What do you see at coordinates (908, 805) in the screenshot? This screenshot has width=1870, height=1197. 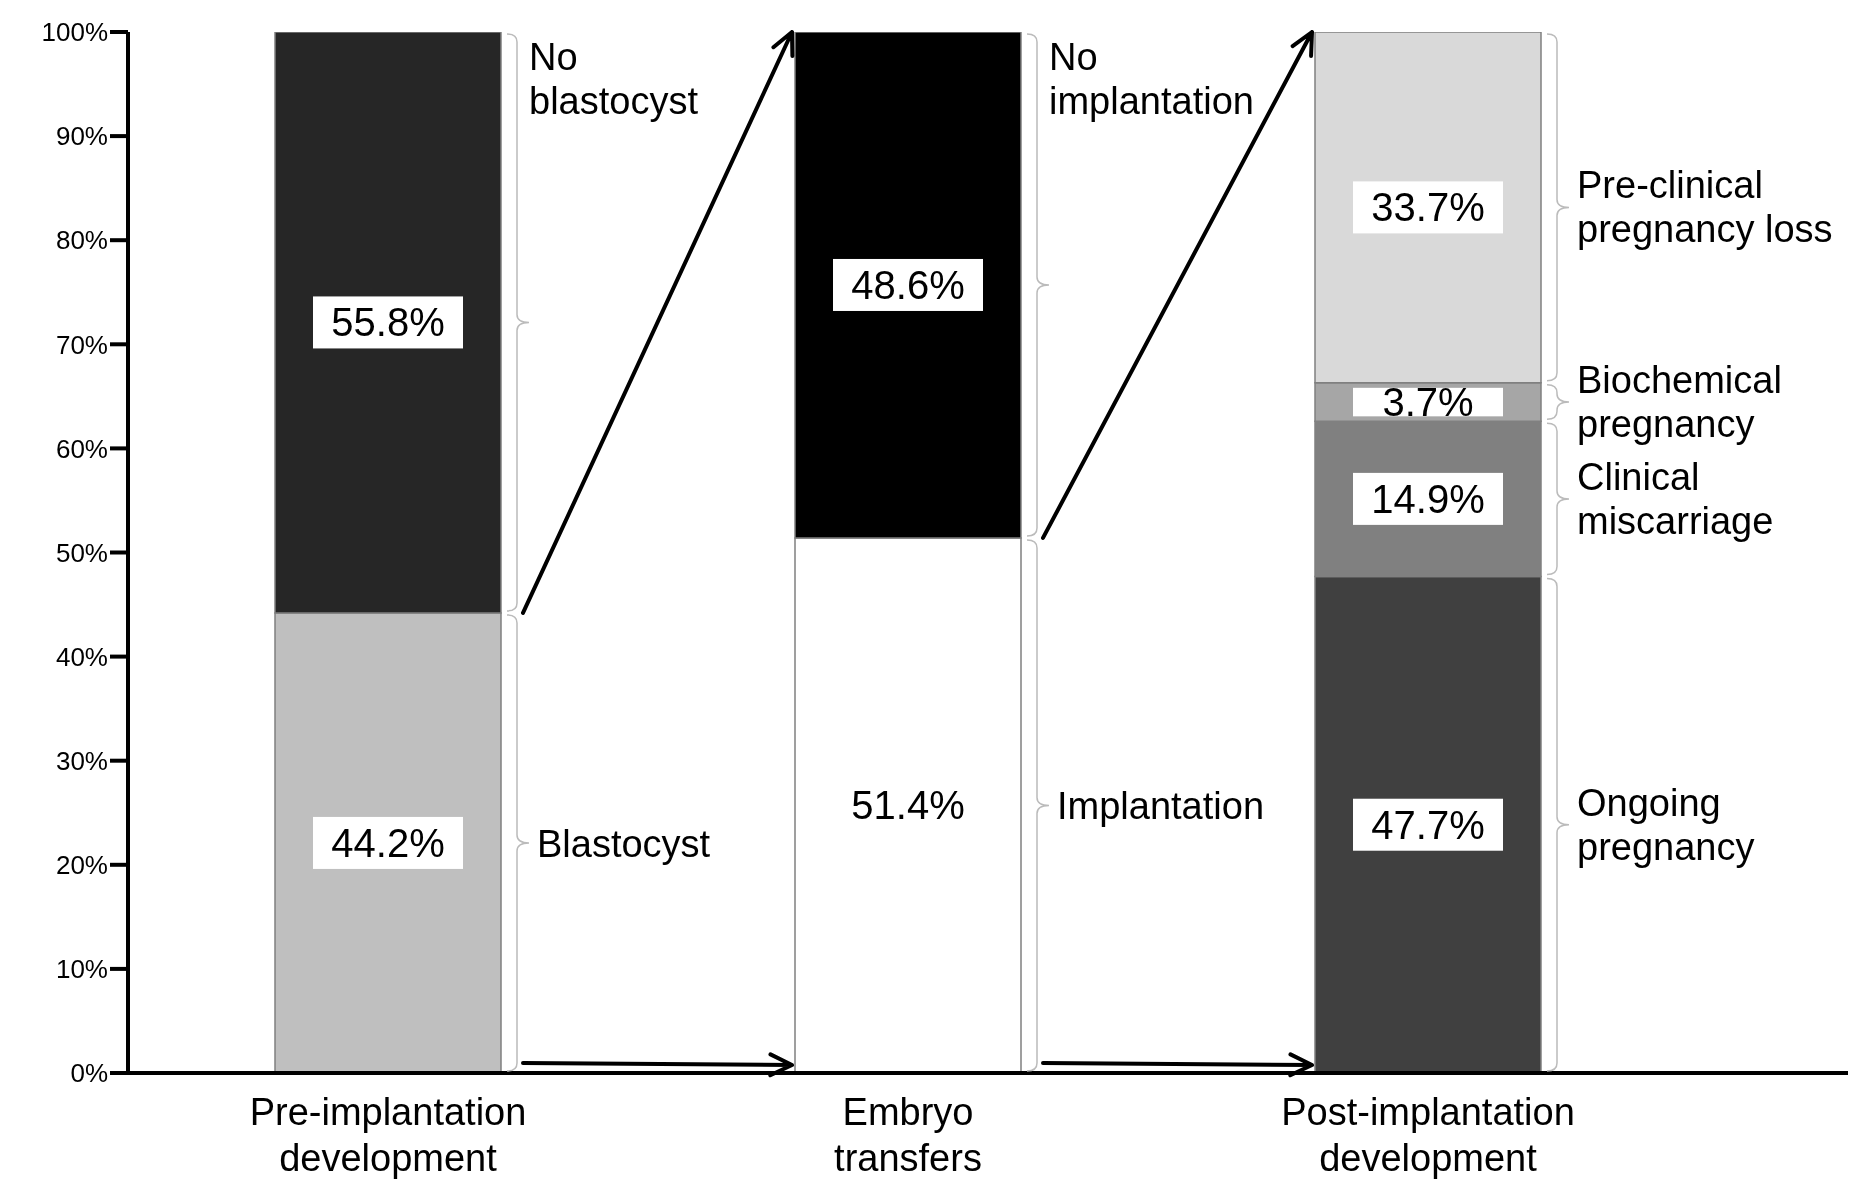 I see `data-label: 51.4%` at bounding box center [908, 805].